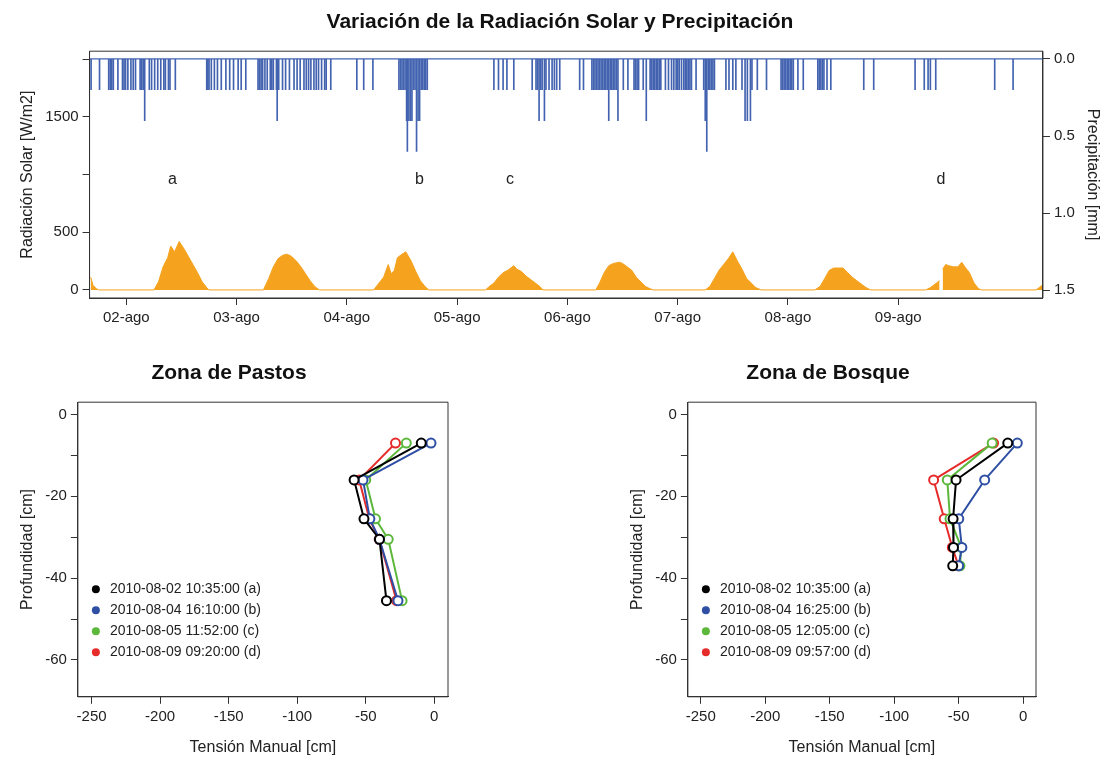  Describe the element at coordinates (510, 178) in the screenshot. I see `annotation: c` at that location.